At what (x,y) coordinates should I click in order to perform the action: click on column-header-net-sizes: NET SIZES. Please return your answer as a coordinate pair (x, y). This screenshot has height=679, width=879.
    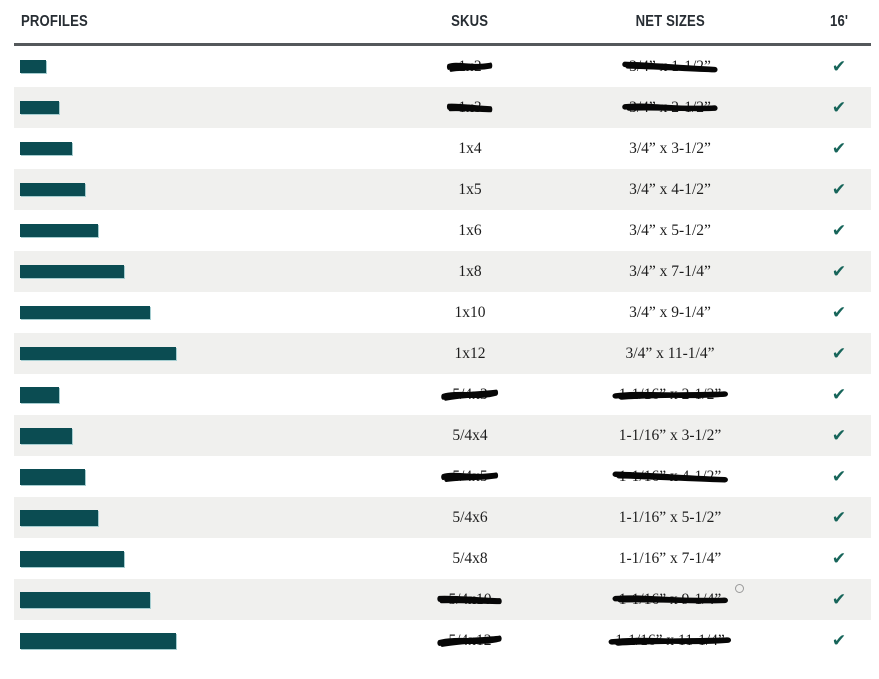
    Looking at the image, I should click on (670, 21).